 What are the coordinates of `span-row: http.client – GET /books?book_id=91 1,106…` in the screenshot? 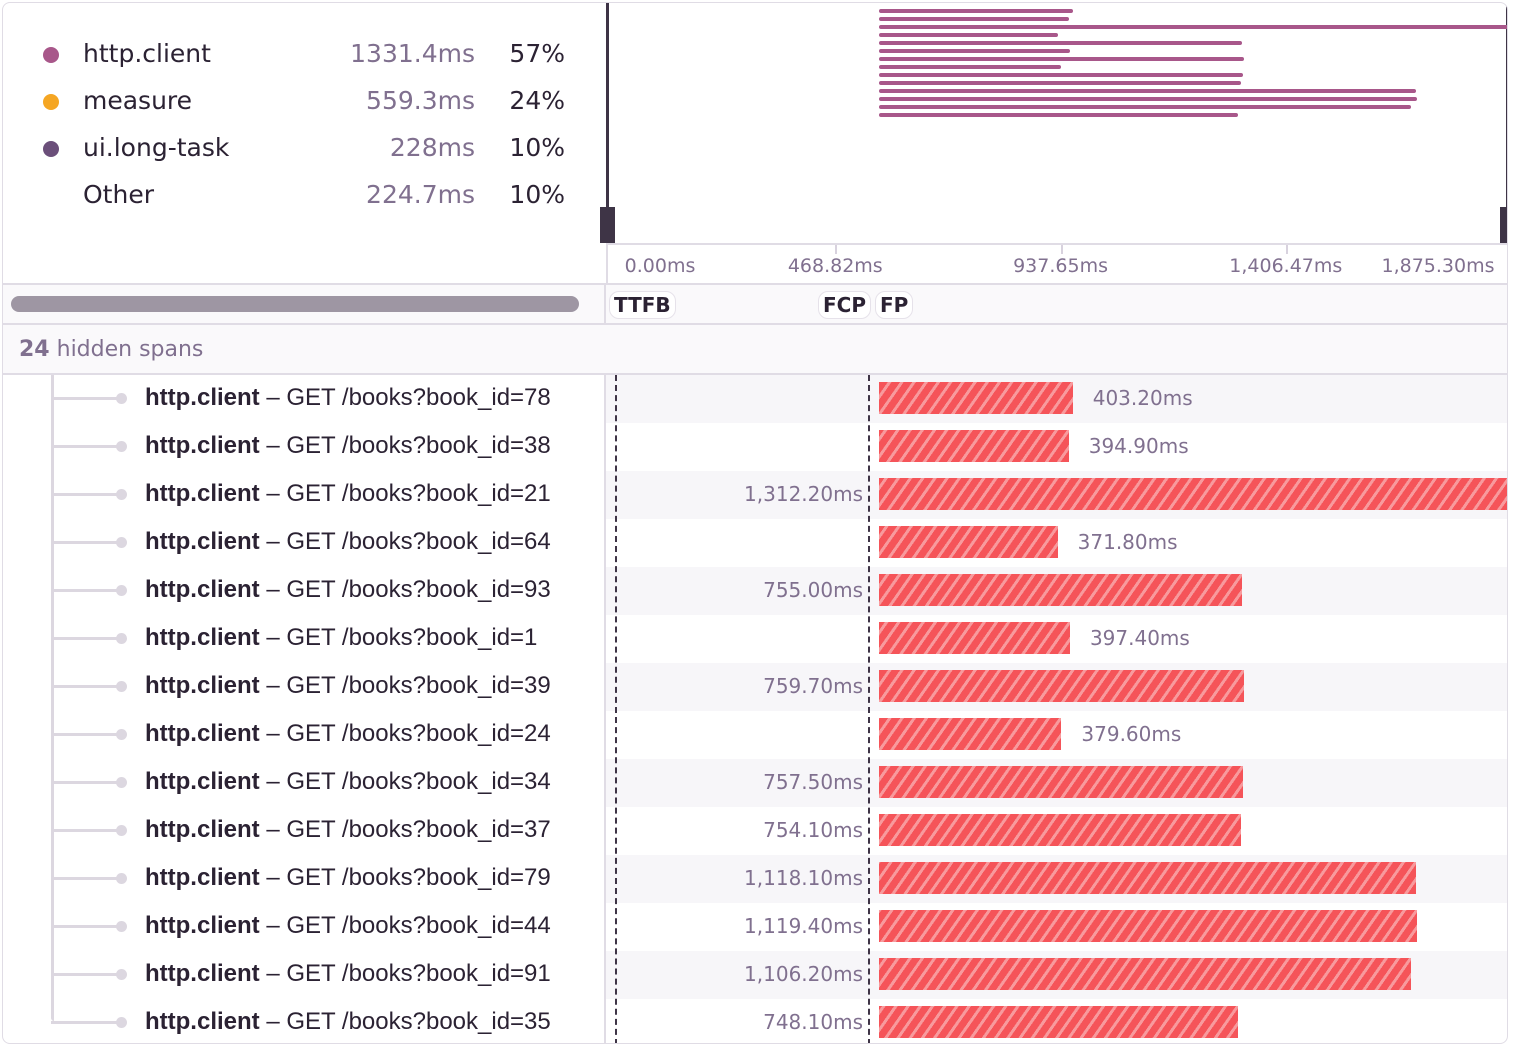 It's located at (755, 975).